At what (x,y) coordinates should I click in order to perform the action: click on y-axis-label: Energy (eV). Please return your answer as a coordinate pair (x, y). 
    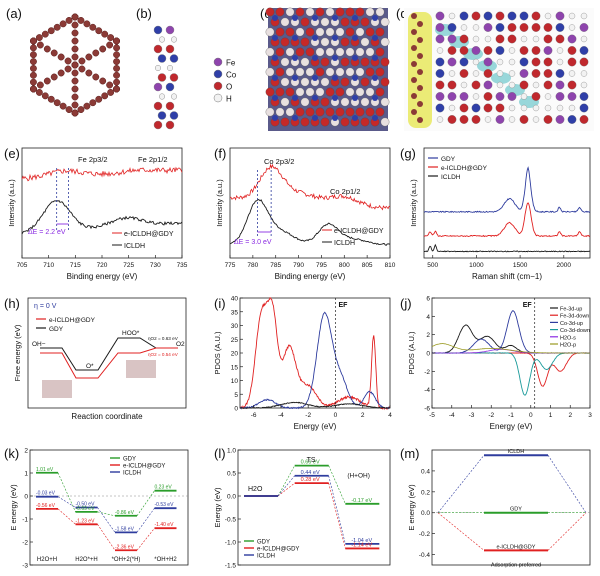
    Looking at the image, I should click on (217, 507).